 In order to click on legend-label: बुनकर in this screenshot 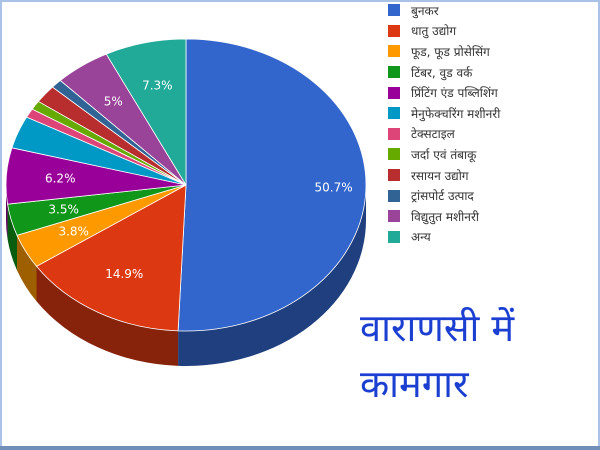, I will do `click(425, 10)`.